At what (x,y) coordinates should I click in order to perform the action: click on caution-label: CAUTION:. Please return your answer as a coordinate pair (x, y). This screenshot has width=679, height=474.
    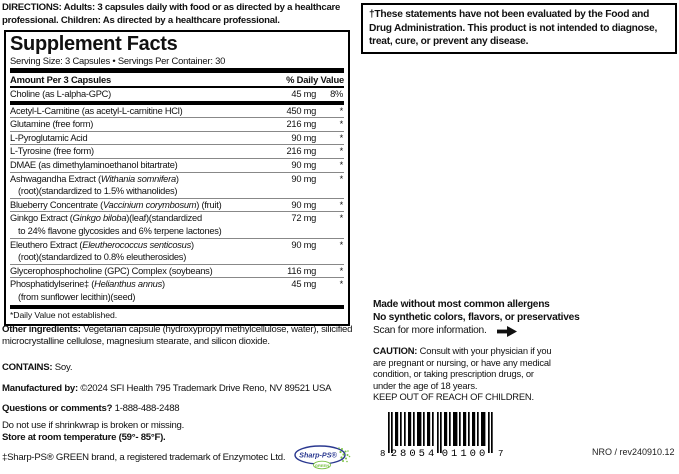
    Looking at the image, I should click on (395, 350).